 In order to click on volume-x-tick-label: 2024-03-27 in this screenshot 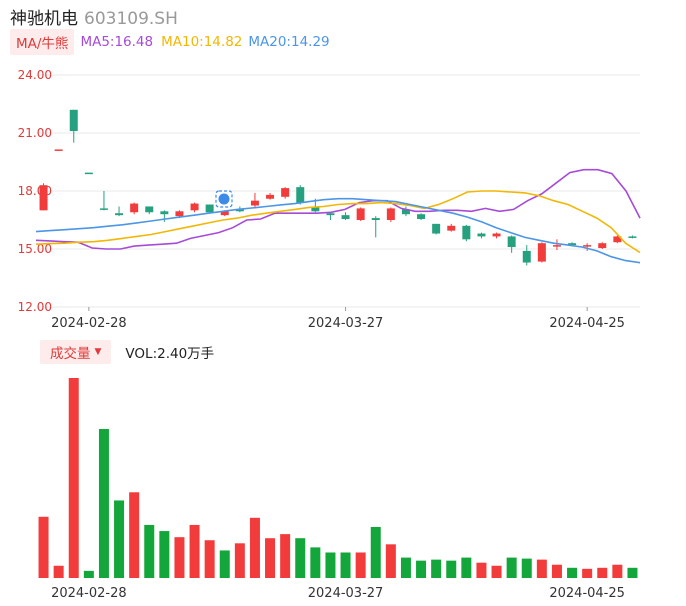, I will do `click(346, 593)`.